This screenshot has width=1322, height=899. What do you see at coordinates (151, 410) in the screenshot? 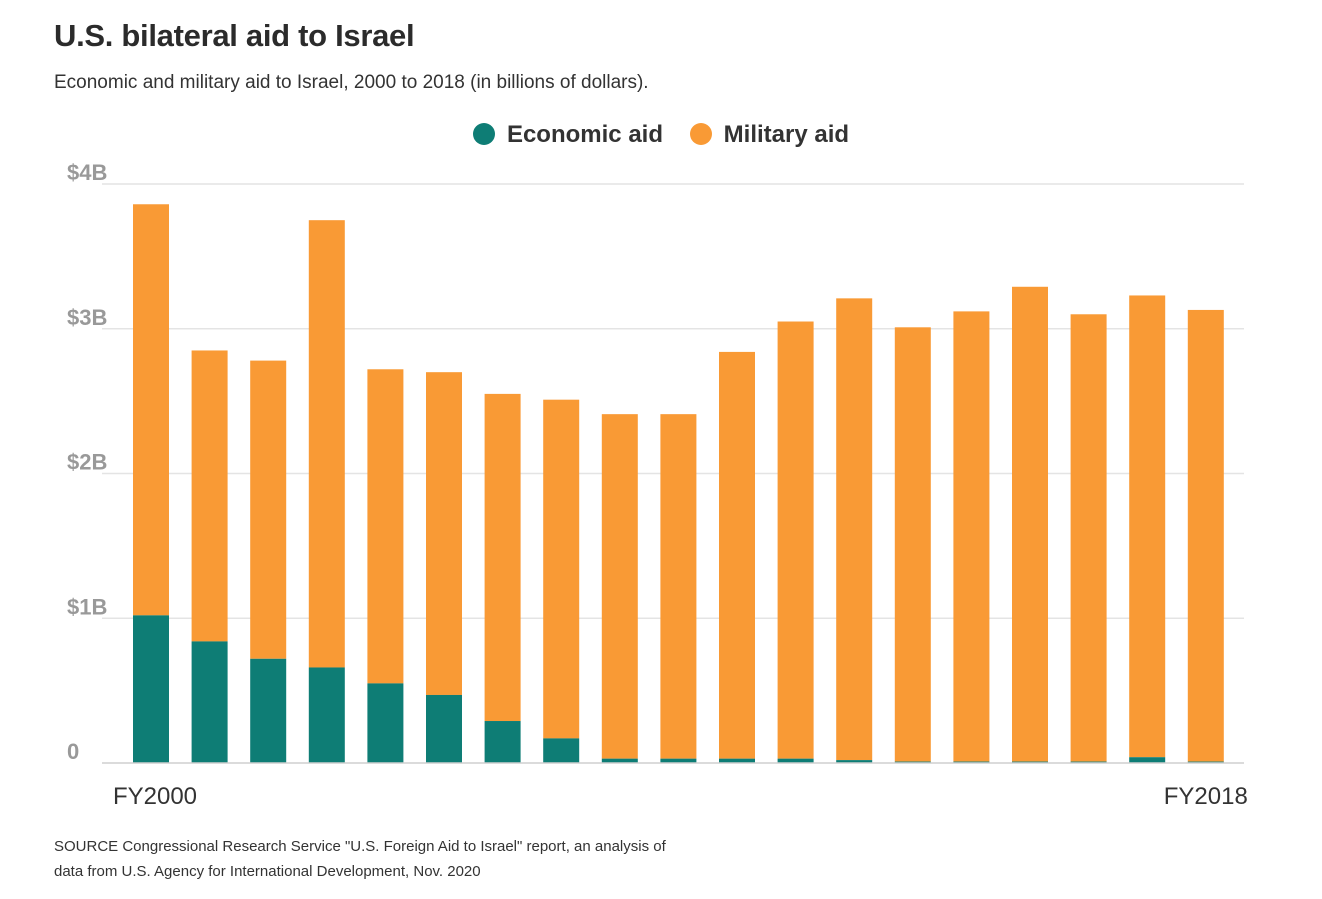
I see `bar-military-fy2000` at bounding box center [151, 410].